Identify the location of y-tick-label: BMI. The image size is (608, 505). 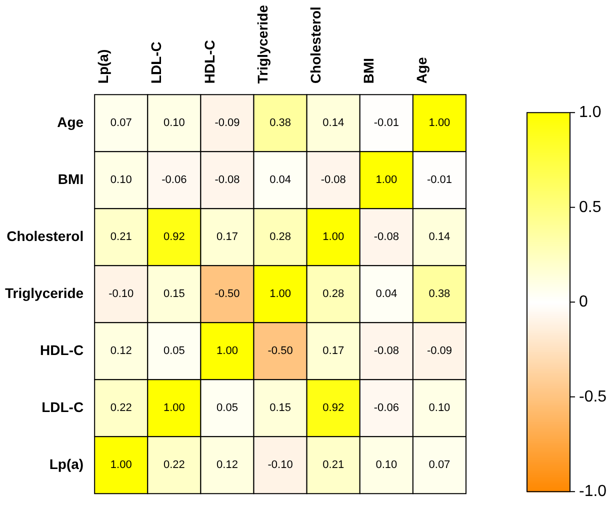
(71, 178).